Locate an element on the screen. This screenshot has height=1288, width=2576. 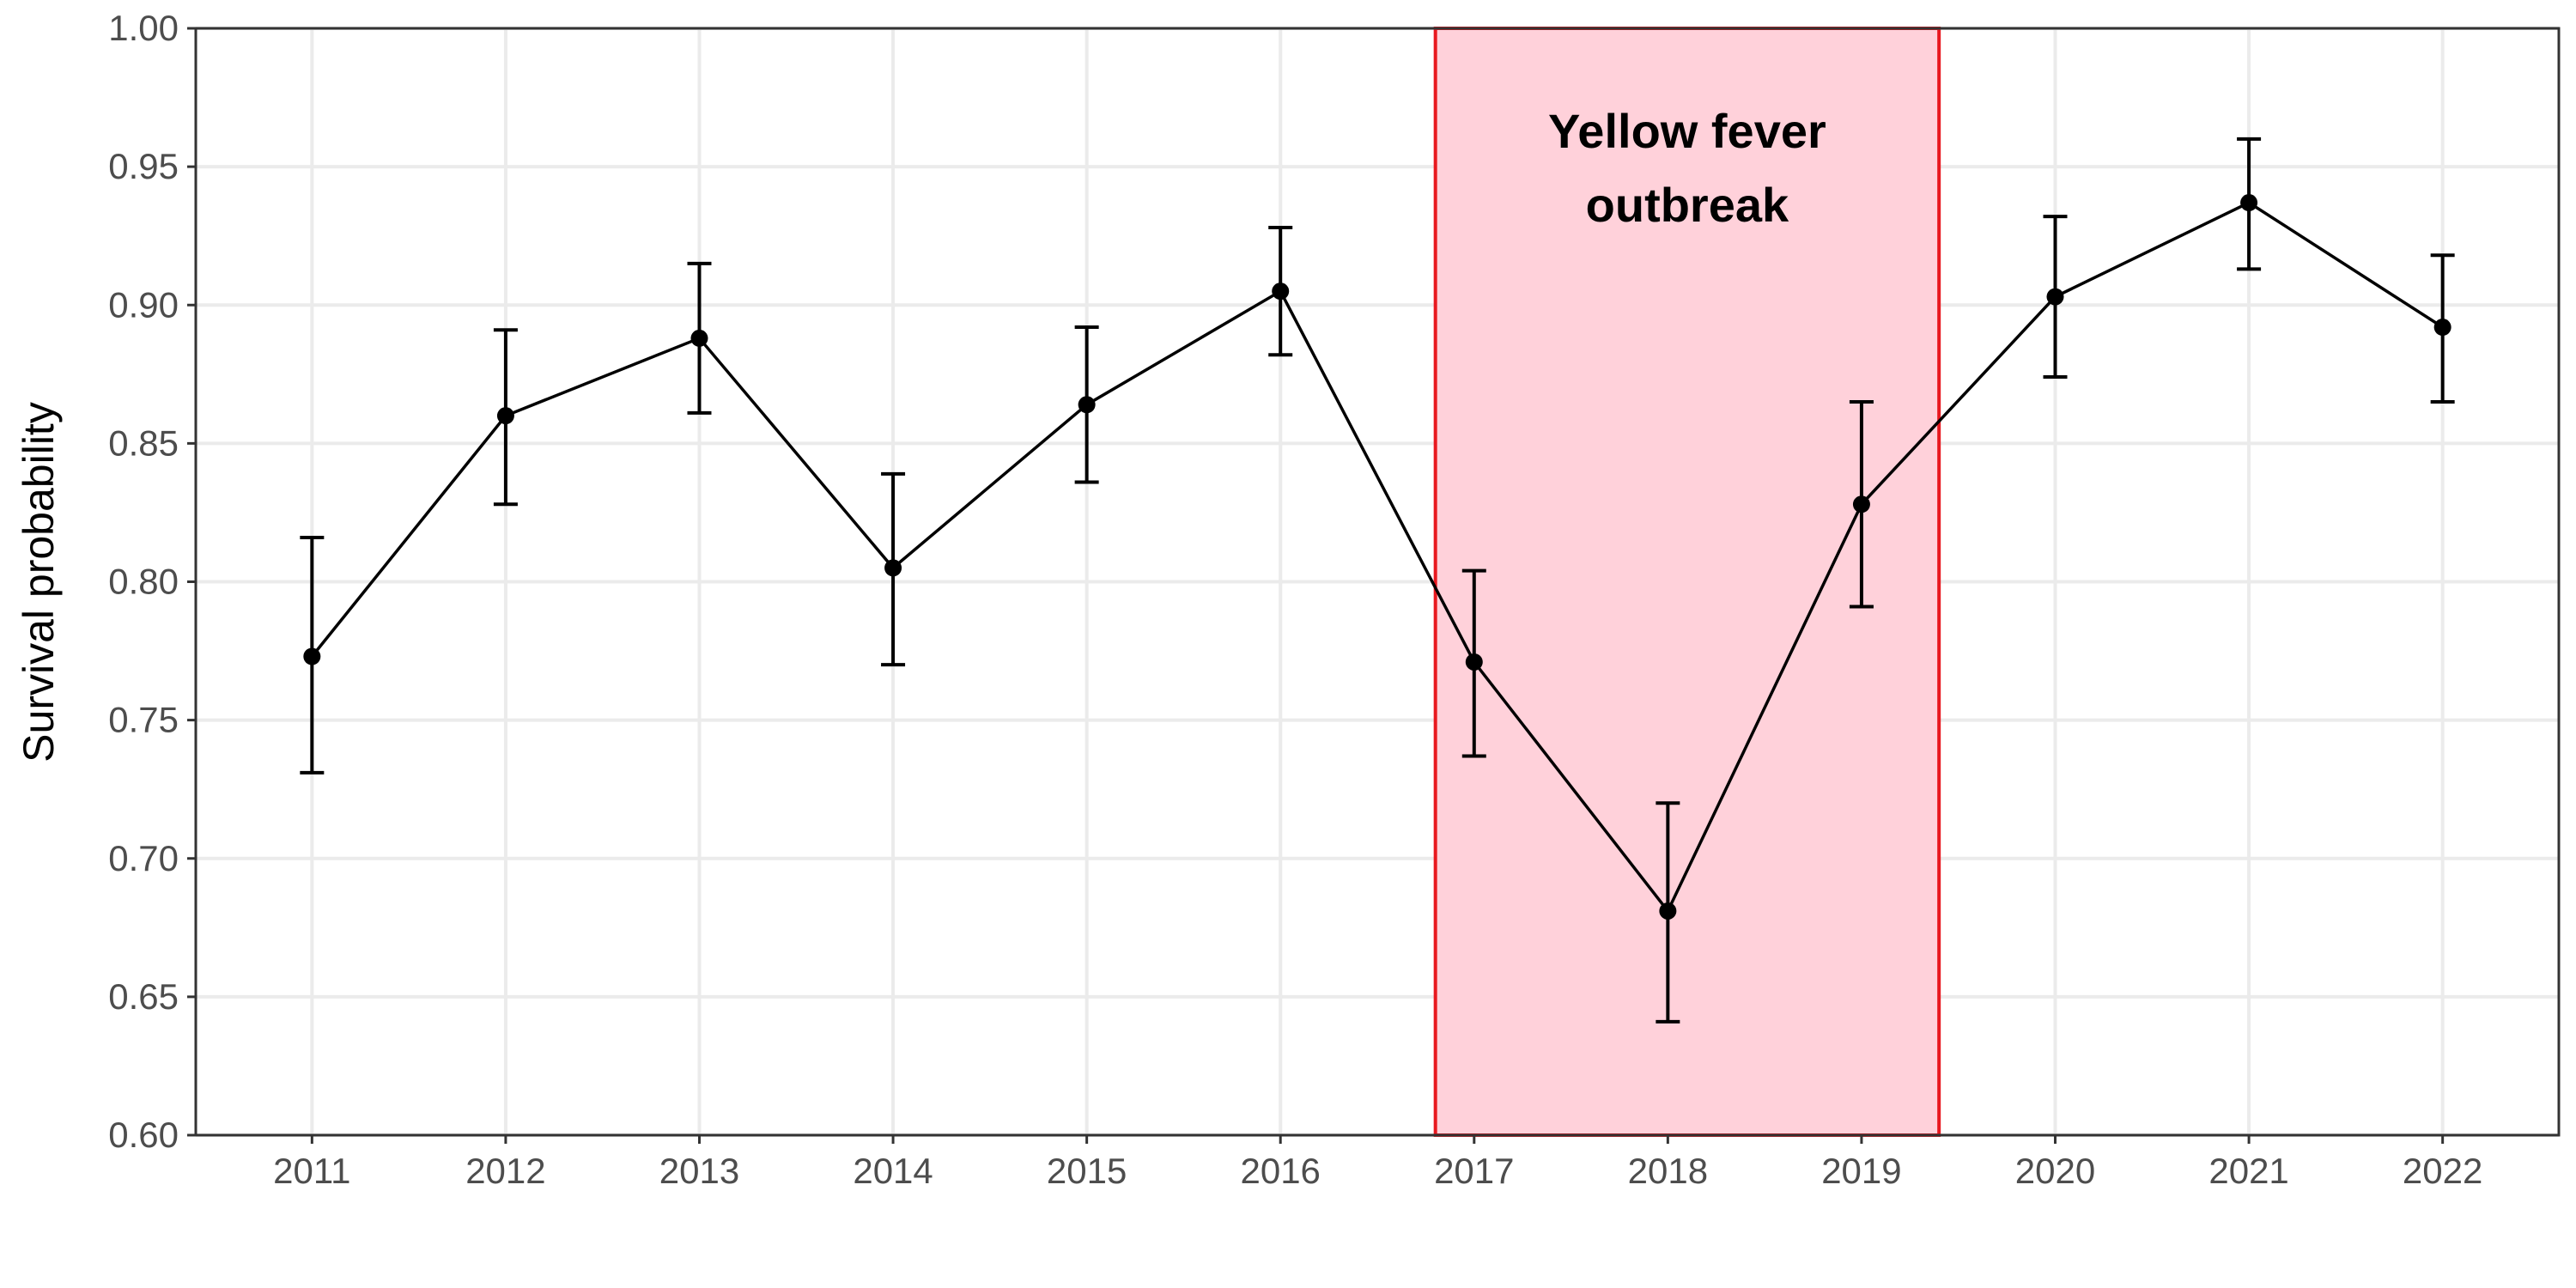
data-point-2018 is located at coordinates (1668, 911).